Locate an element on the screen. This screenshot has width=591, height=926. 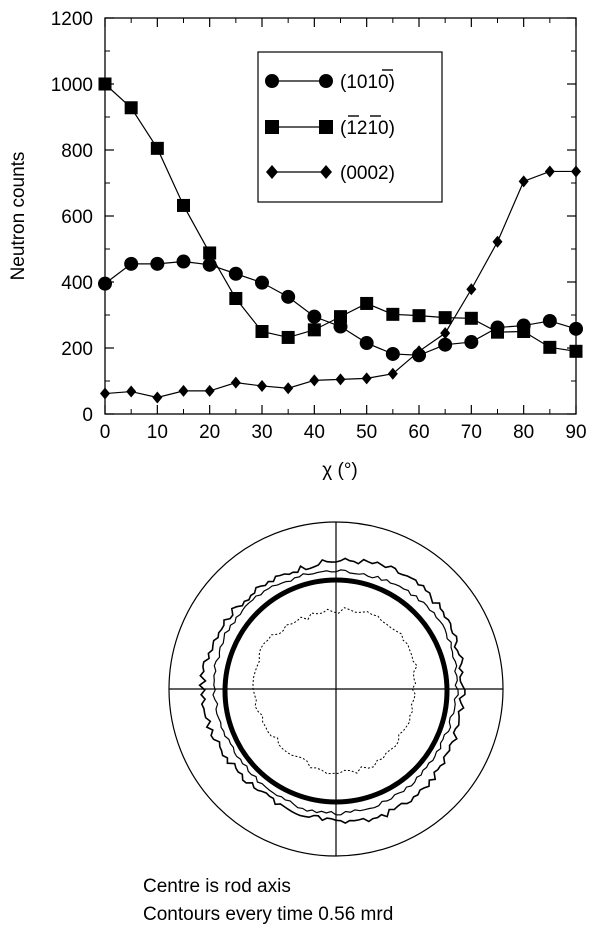
x-tick-label: 80 is located at coordinates (523, 432).